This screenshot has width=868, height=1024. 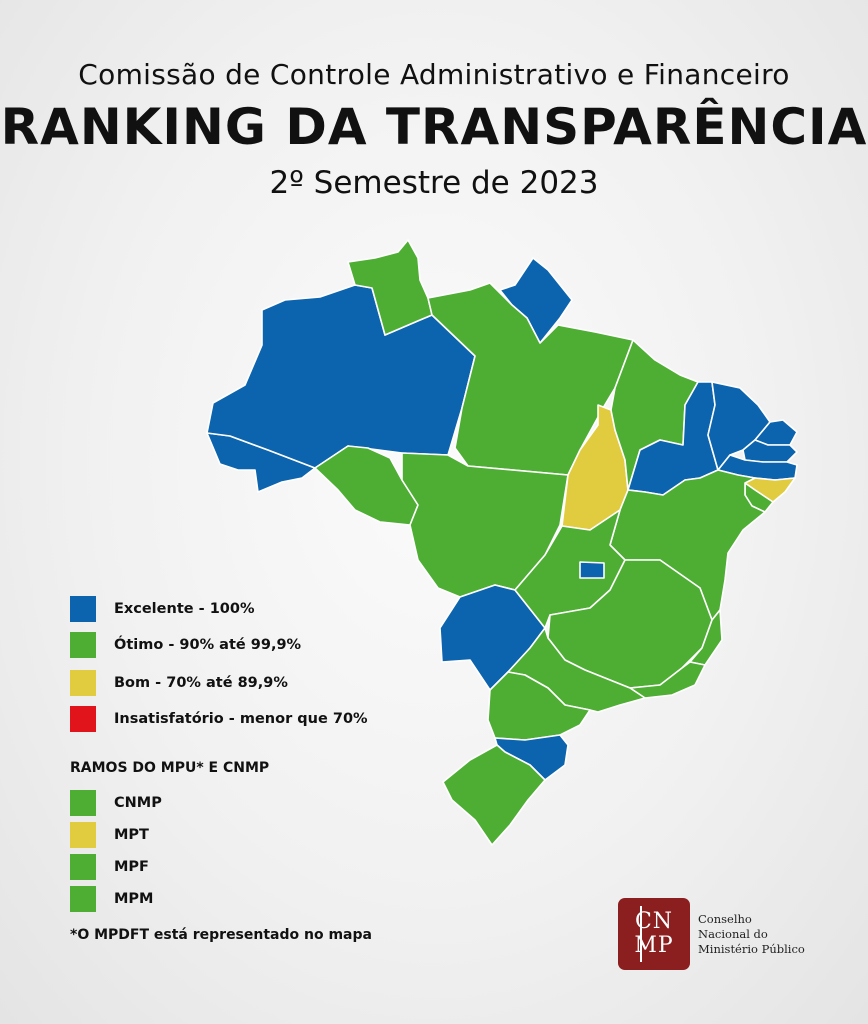 What do you see at coordinates (83, 867) in the screenshot?
I see `branch-swatch-mpf` at bounding box center [83, 867].